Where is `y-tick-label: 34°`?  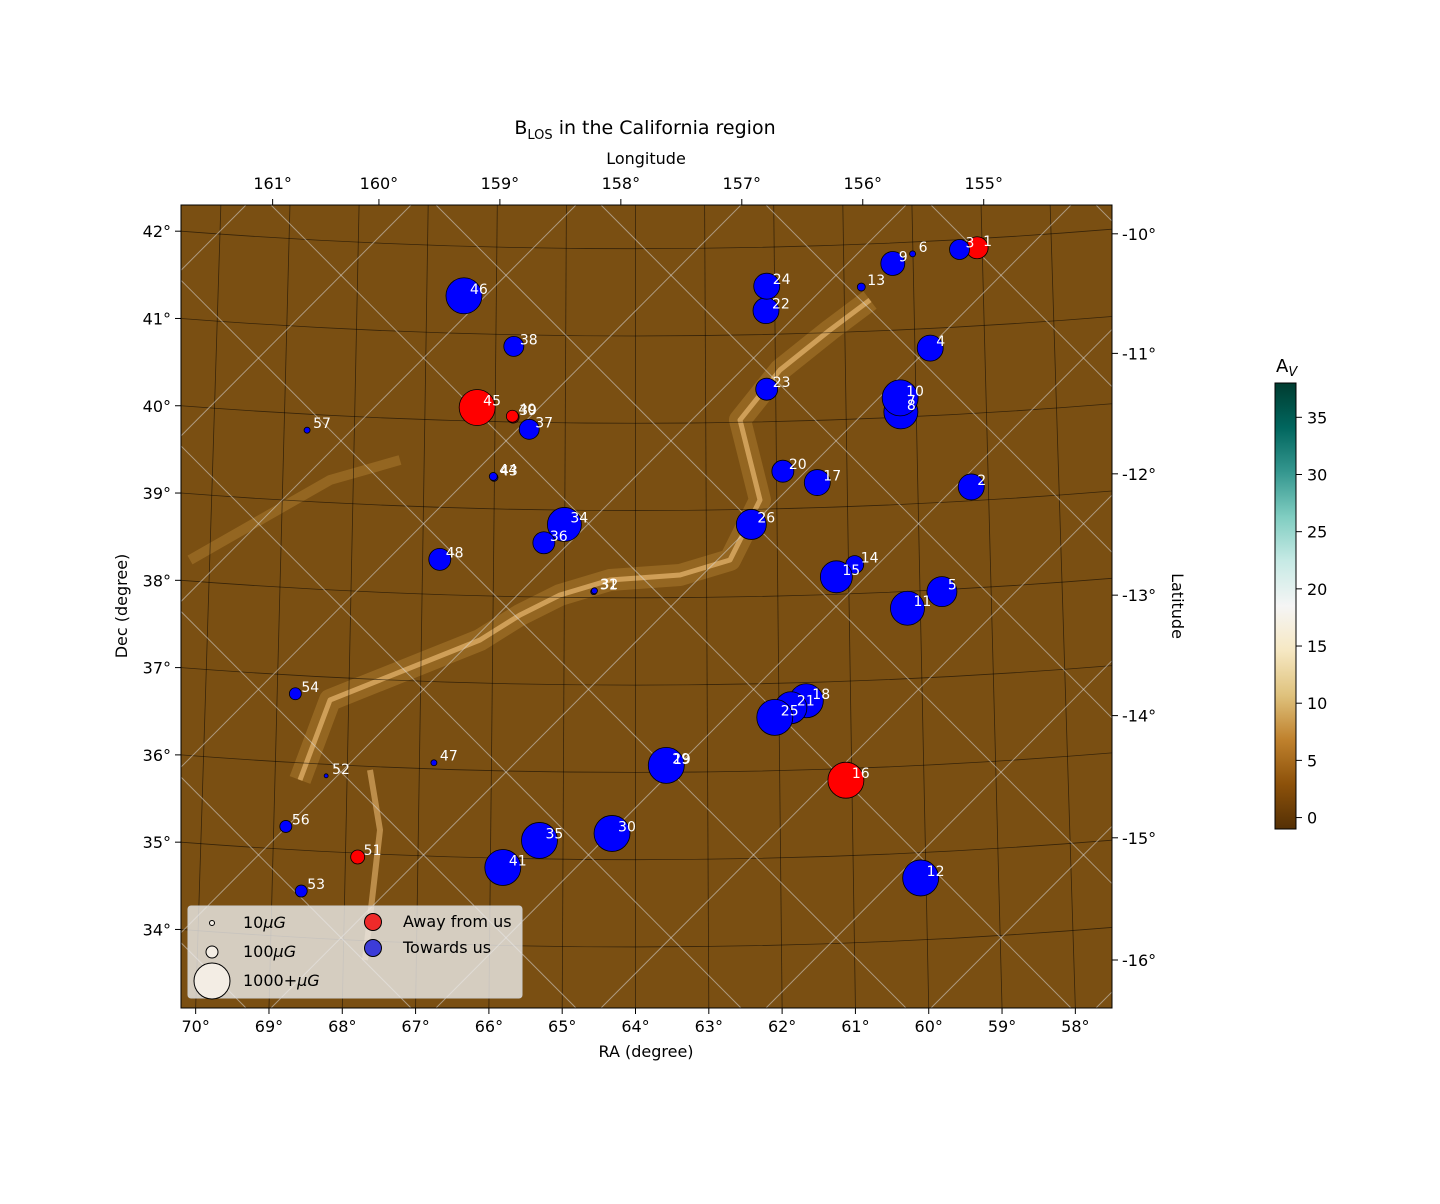 y-tick-label: 34° is located at coordinates (157, 929).